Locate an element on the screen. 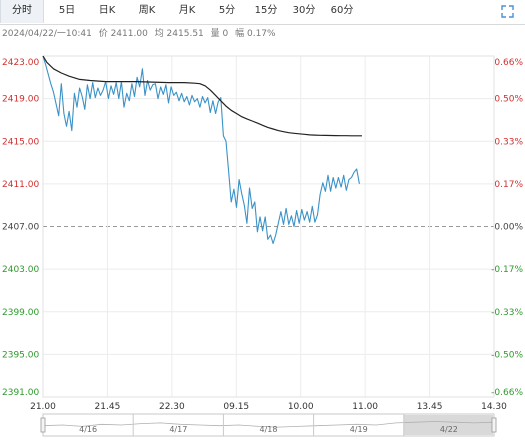 This screenshot has width=525, height=442. tab-30min: 30分 is located at coordinates (304, 10).